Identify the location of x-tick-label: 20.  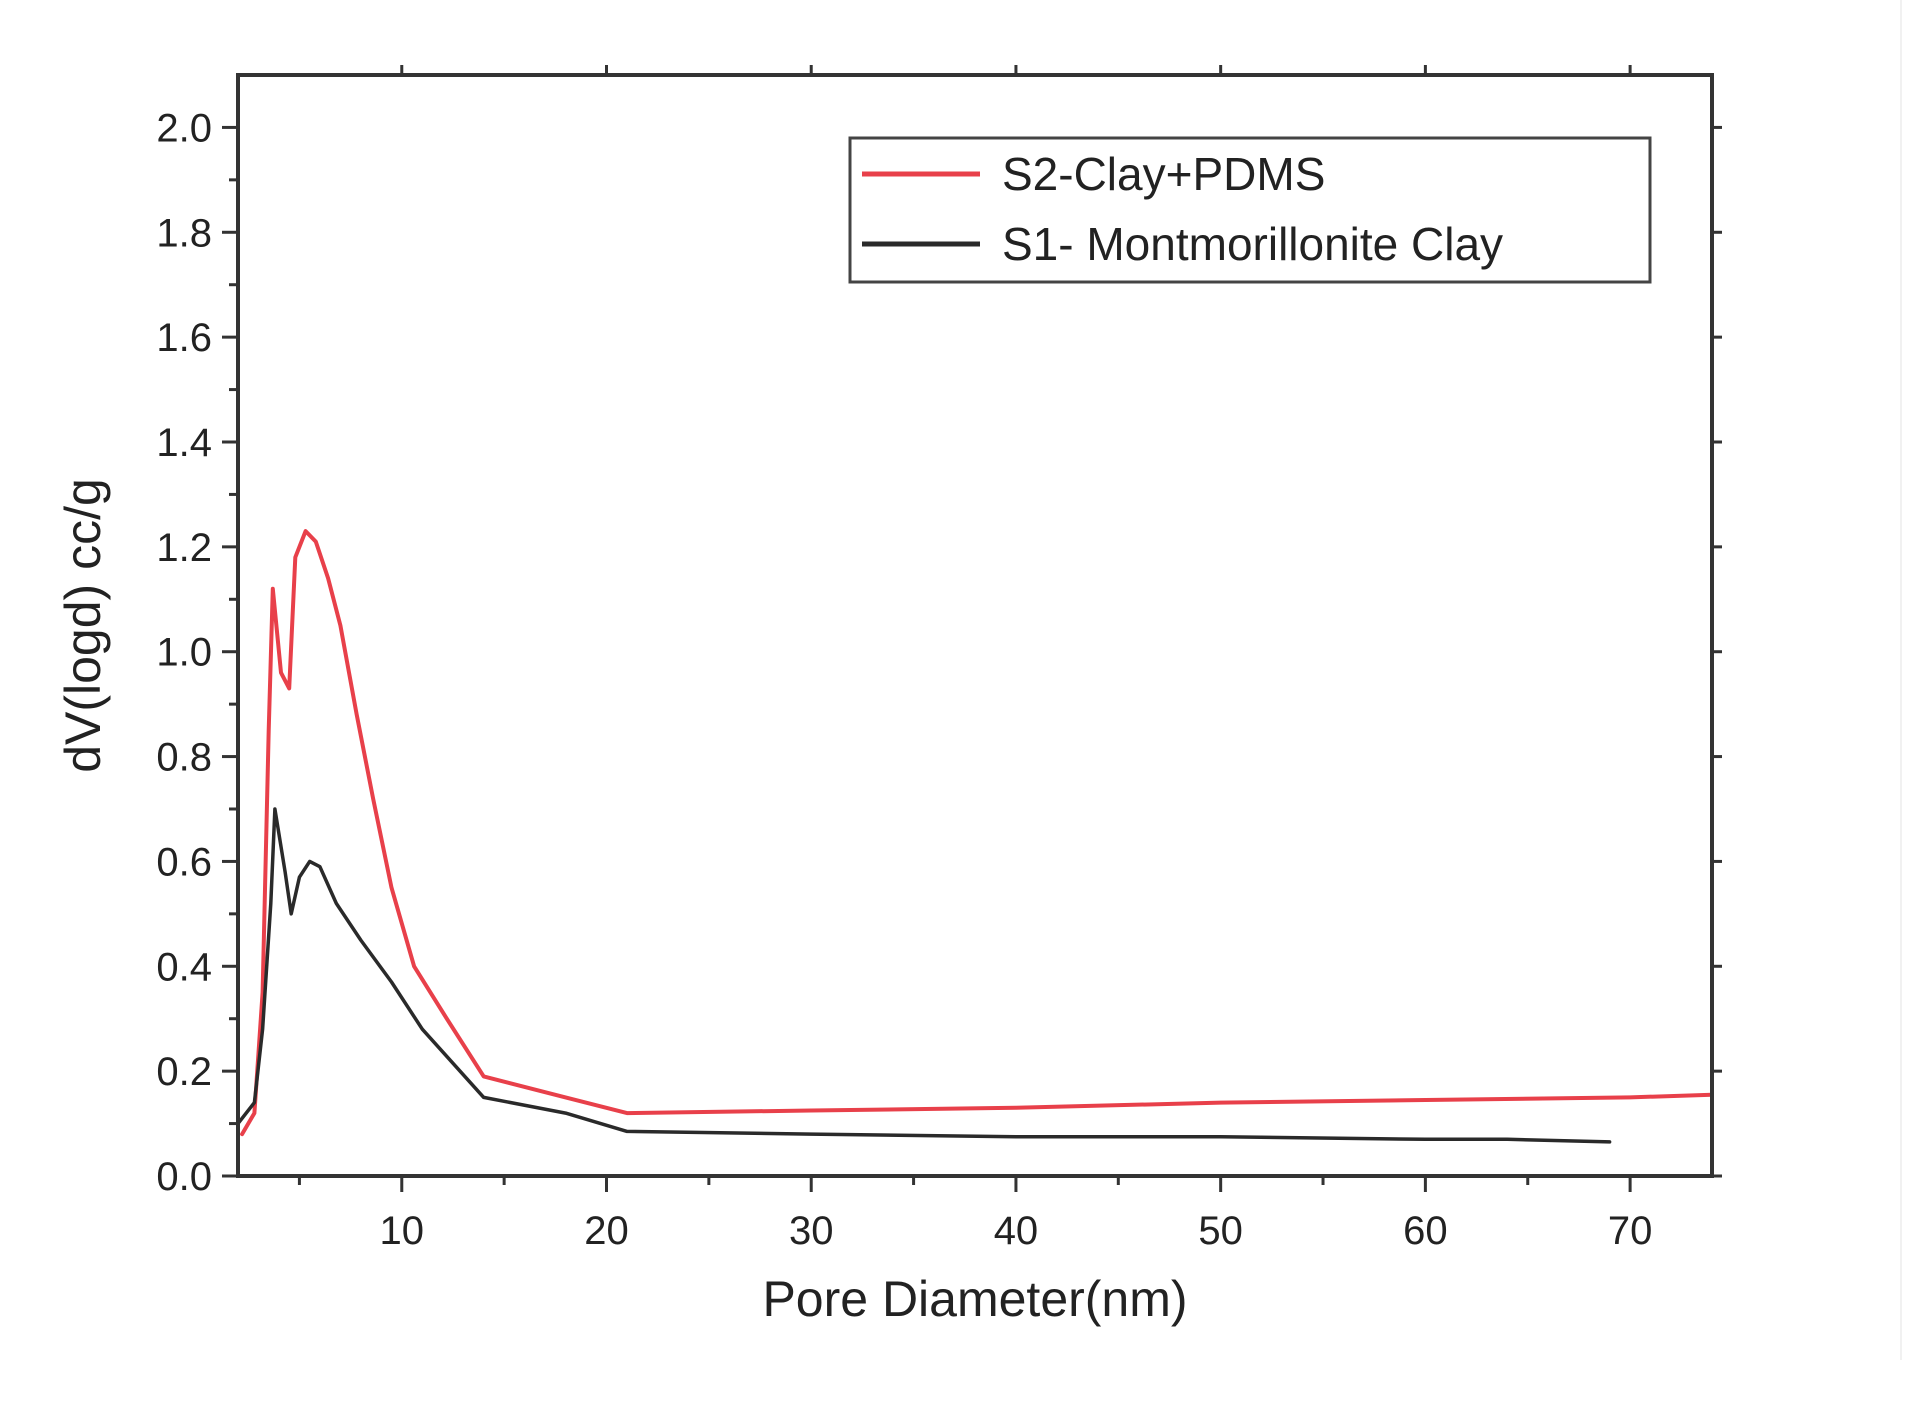
(606, 1231).